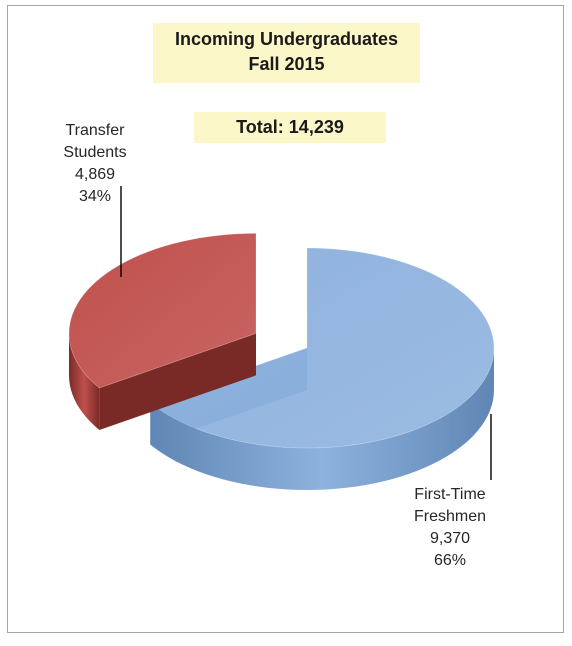  What do you see at coordinates (450, 538) in the screenshot?
I see `label-value: 9,370` at bounding box center [450, 538].